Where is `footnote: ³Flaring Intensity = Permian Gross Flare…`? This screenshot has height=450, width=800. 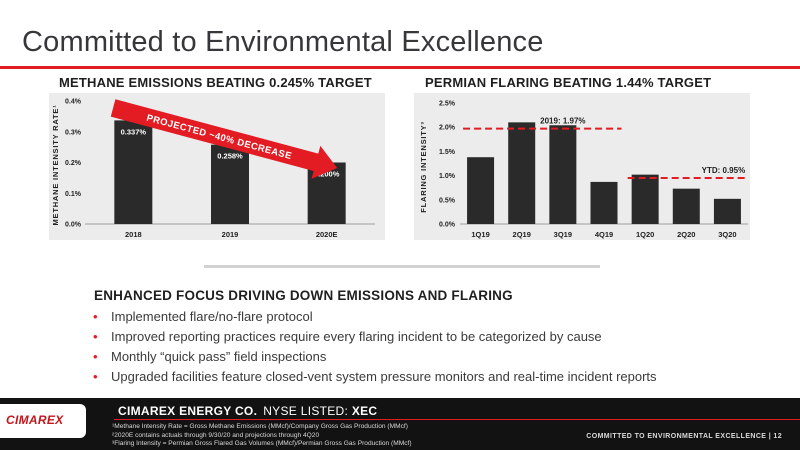
footnote: ³Flaring Intensity = Permian Gross Flare… is located at coordinates (262, 444).